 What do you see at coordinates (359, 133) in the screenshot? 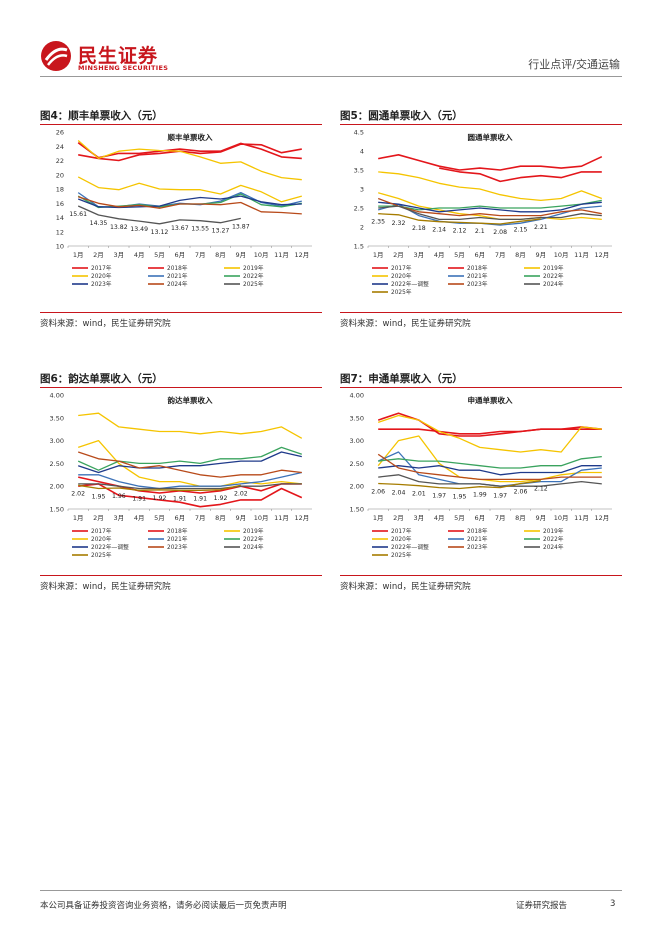
I see `y-tick-label: 4.5` at bounding box center [359, 133].